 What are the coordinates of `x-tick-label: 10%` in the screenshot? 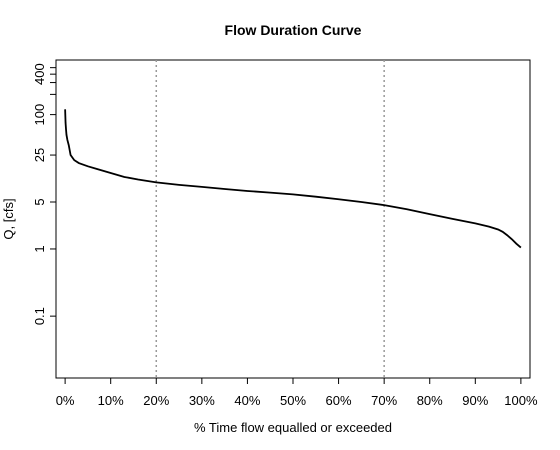 It's located at (111, 400).